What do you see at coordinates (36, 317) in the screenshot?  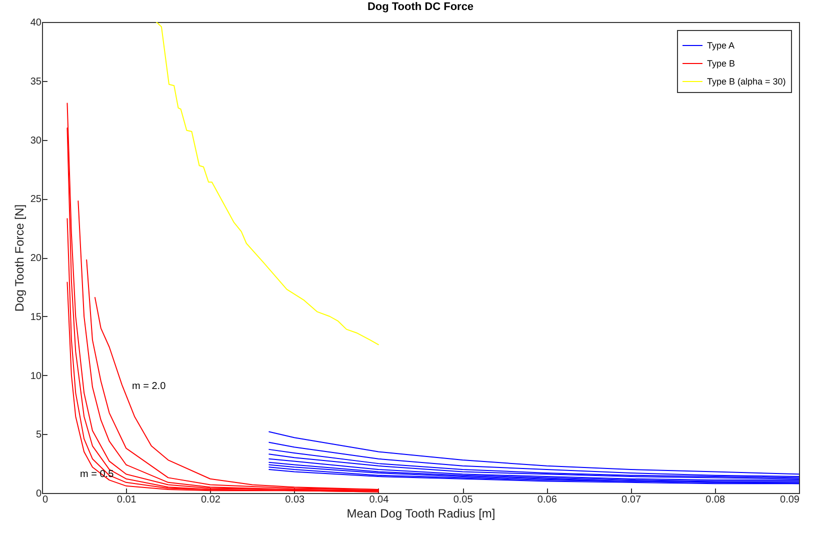 I see `y-tick-label: 15` at bounding box center [36, 317].